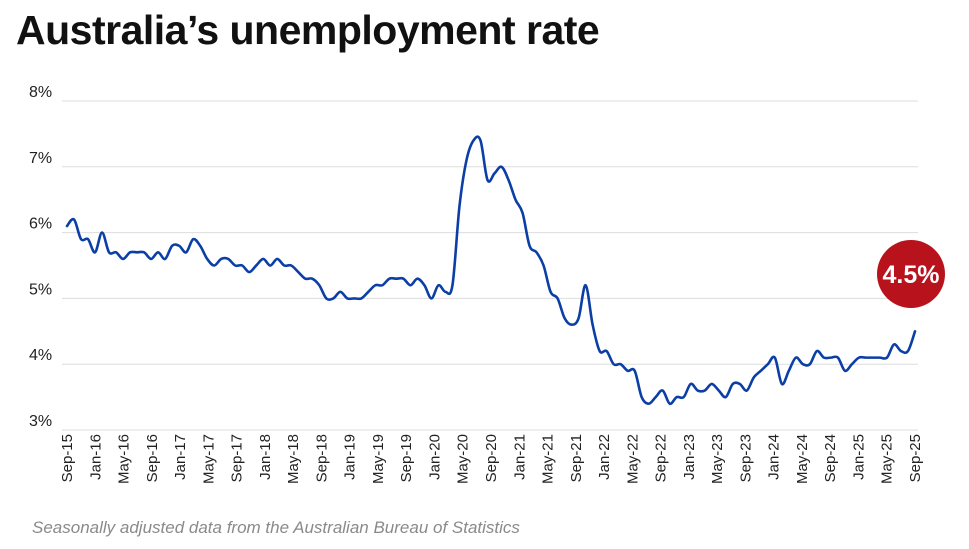  I want to click on y-tick-label: 6%, so click(40, 224).